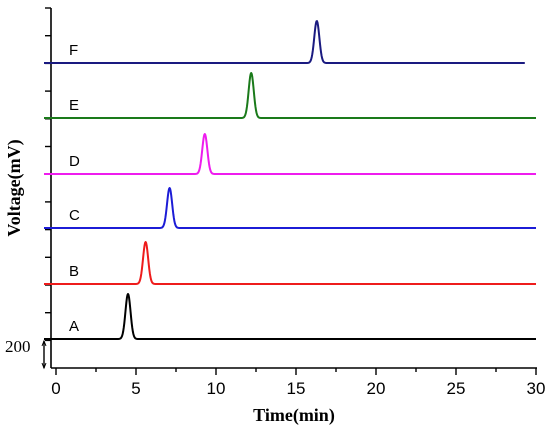 This screenshot has height=439, width=550. What do you see at coordinates (74, 271) in the screenshot?
I see `trace-label-B: B` at bounding box center [74, 271].